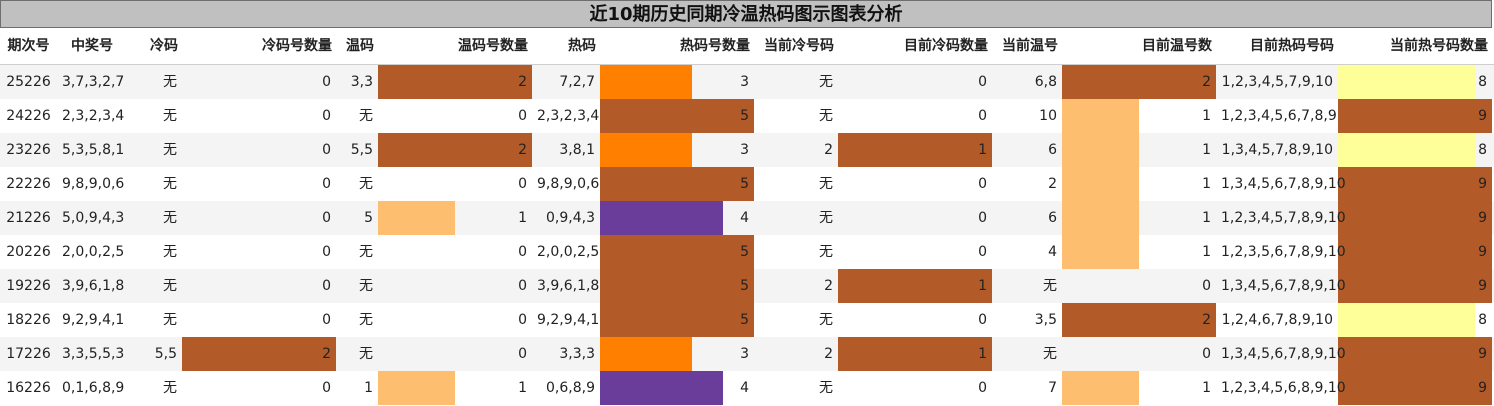 This screenshot has height=406, width=1494. I want to click on hot-numbers-cell: 3,8,1, so click(566, 150).